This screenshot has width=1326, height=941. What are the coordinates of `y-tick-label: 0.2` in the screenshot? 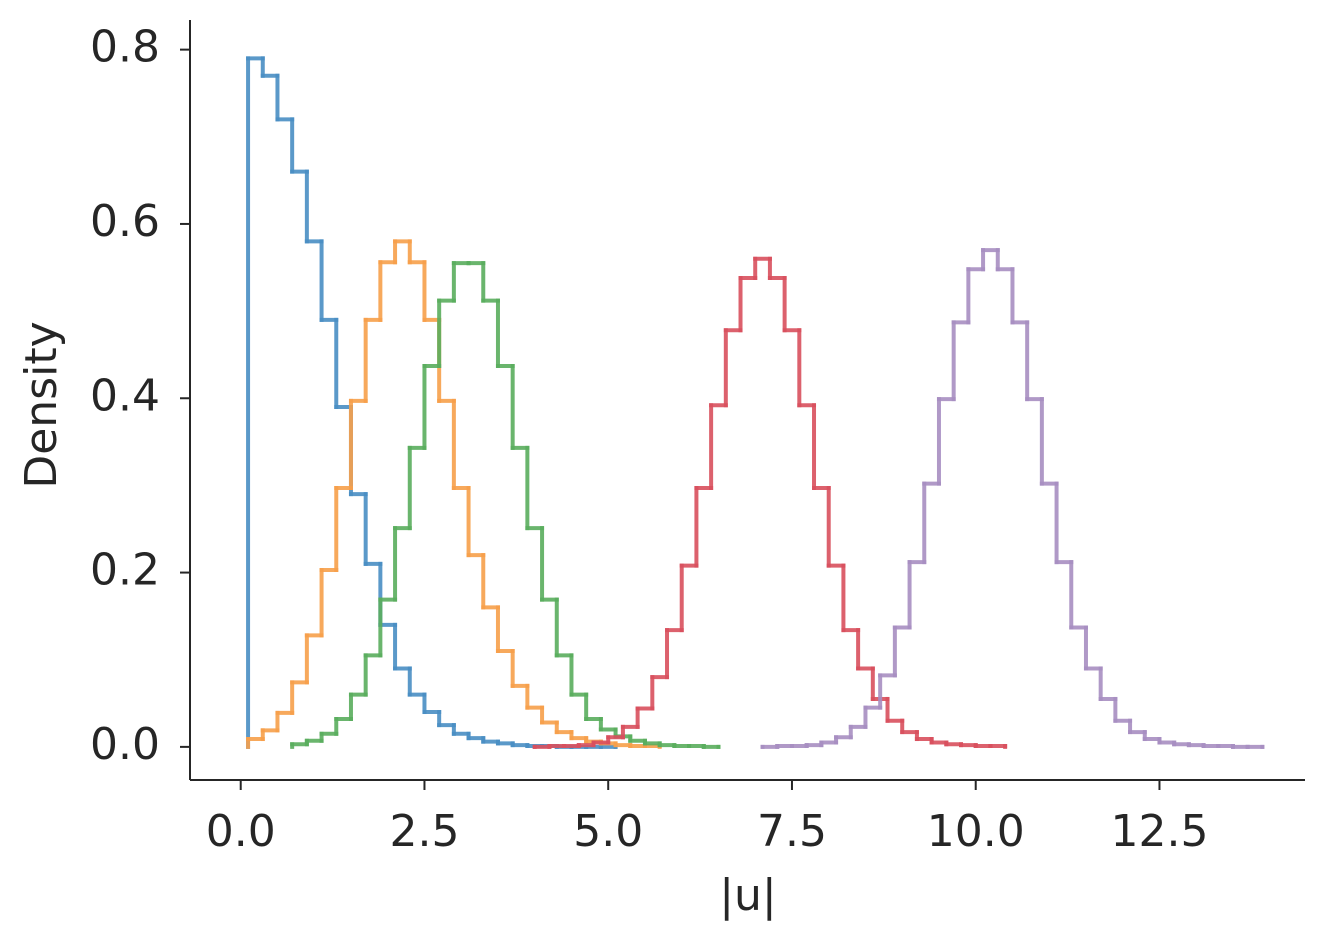 It's located at (125, 570).